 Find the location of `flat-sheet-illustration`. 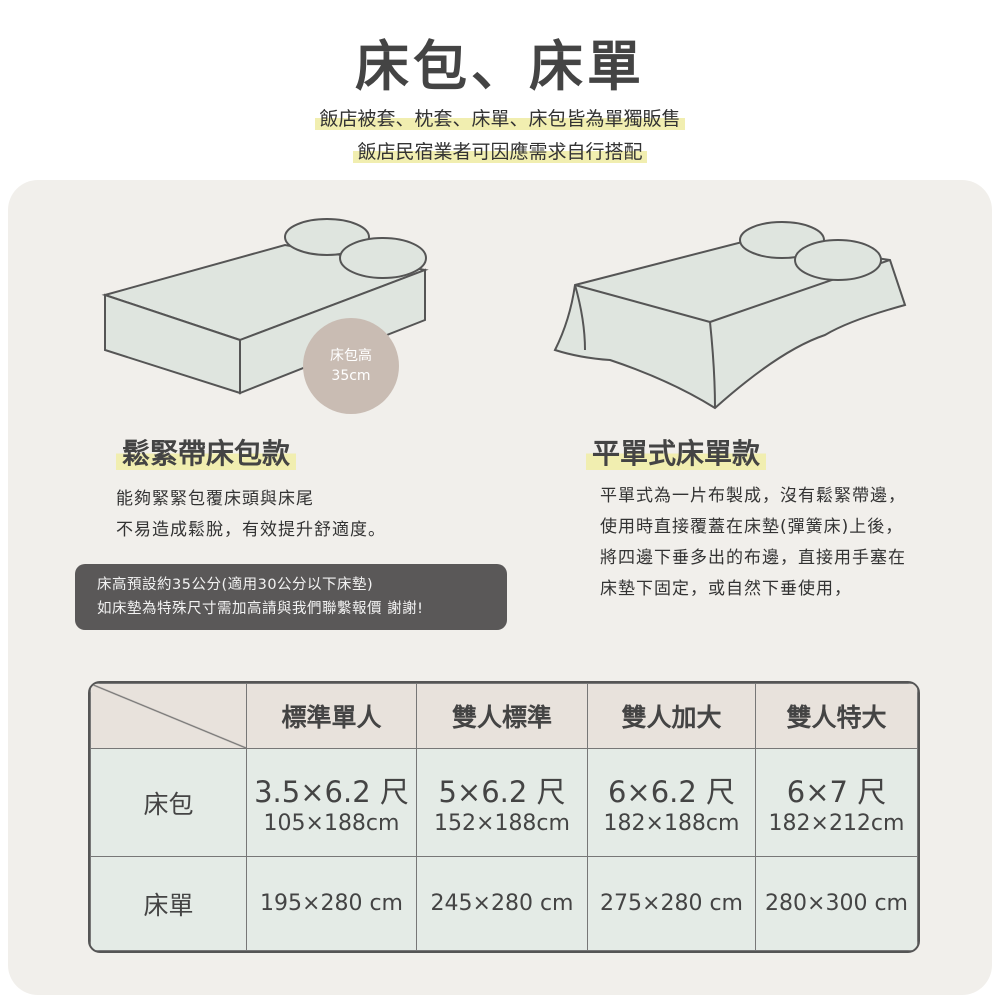

flat-sheet-illustration is located at coordinates (730, 315).